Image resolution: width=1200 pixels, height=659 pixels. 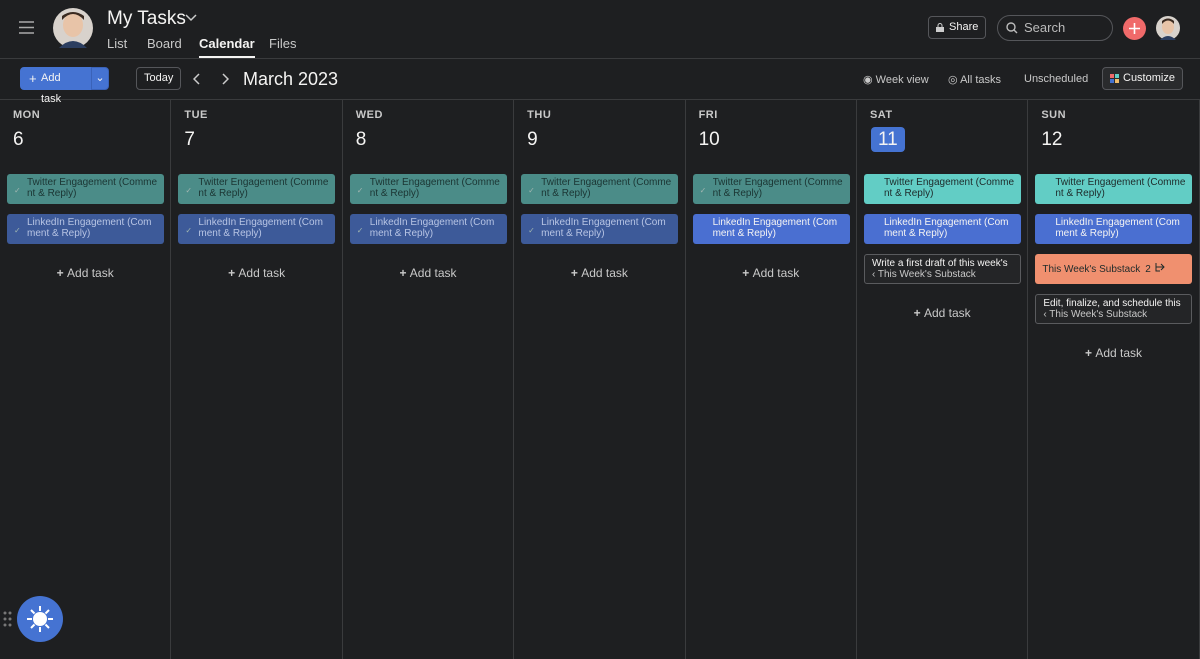 I want to click on date: 10, so click(x=709, y=139).